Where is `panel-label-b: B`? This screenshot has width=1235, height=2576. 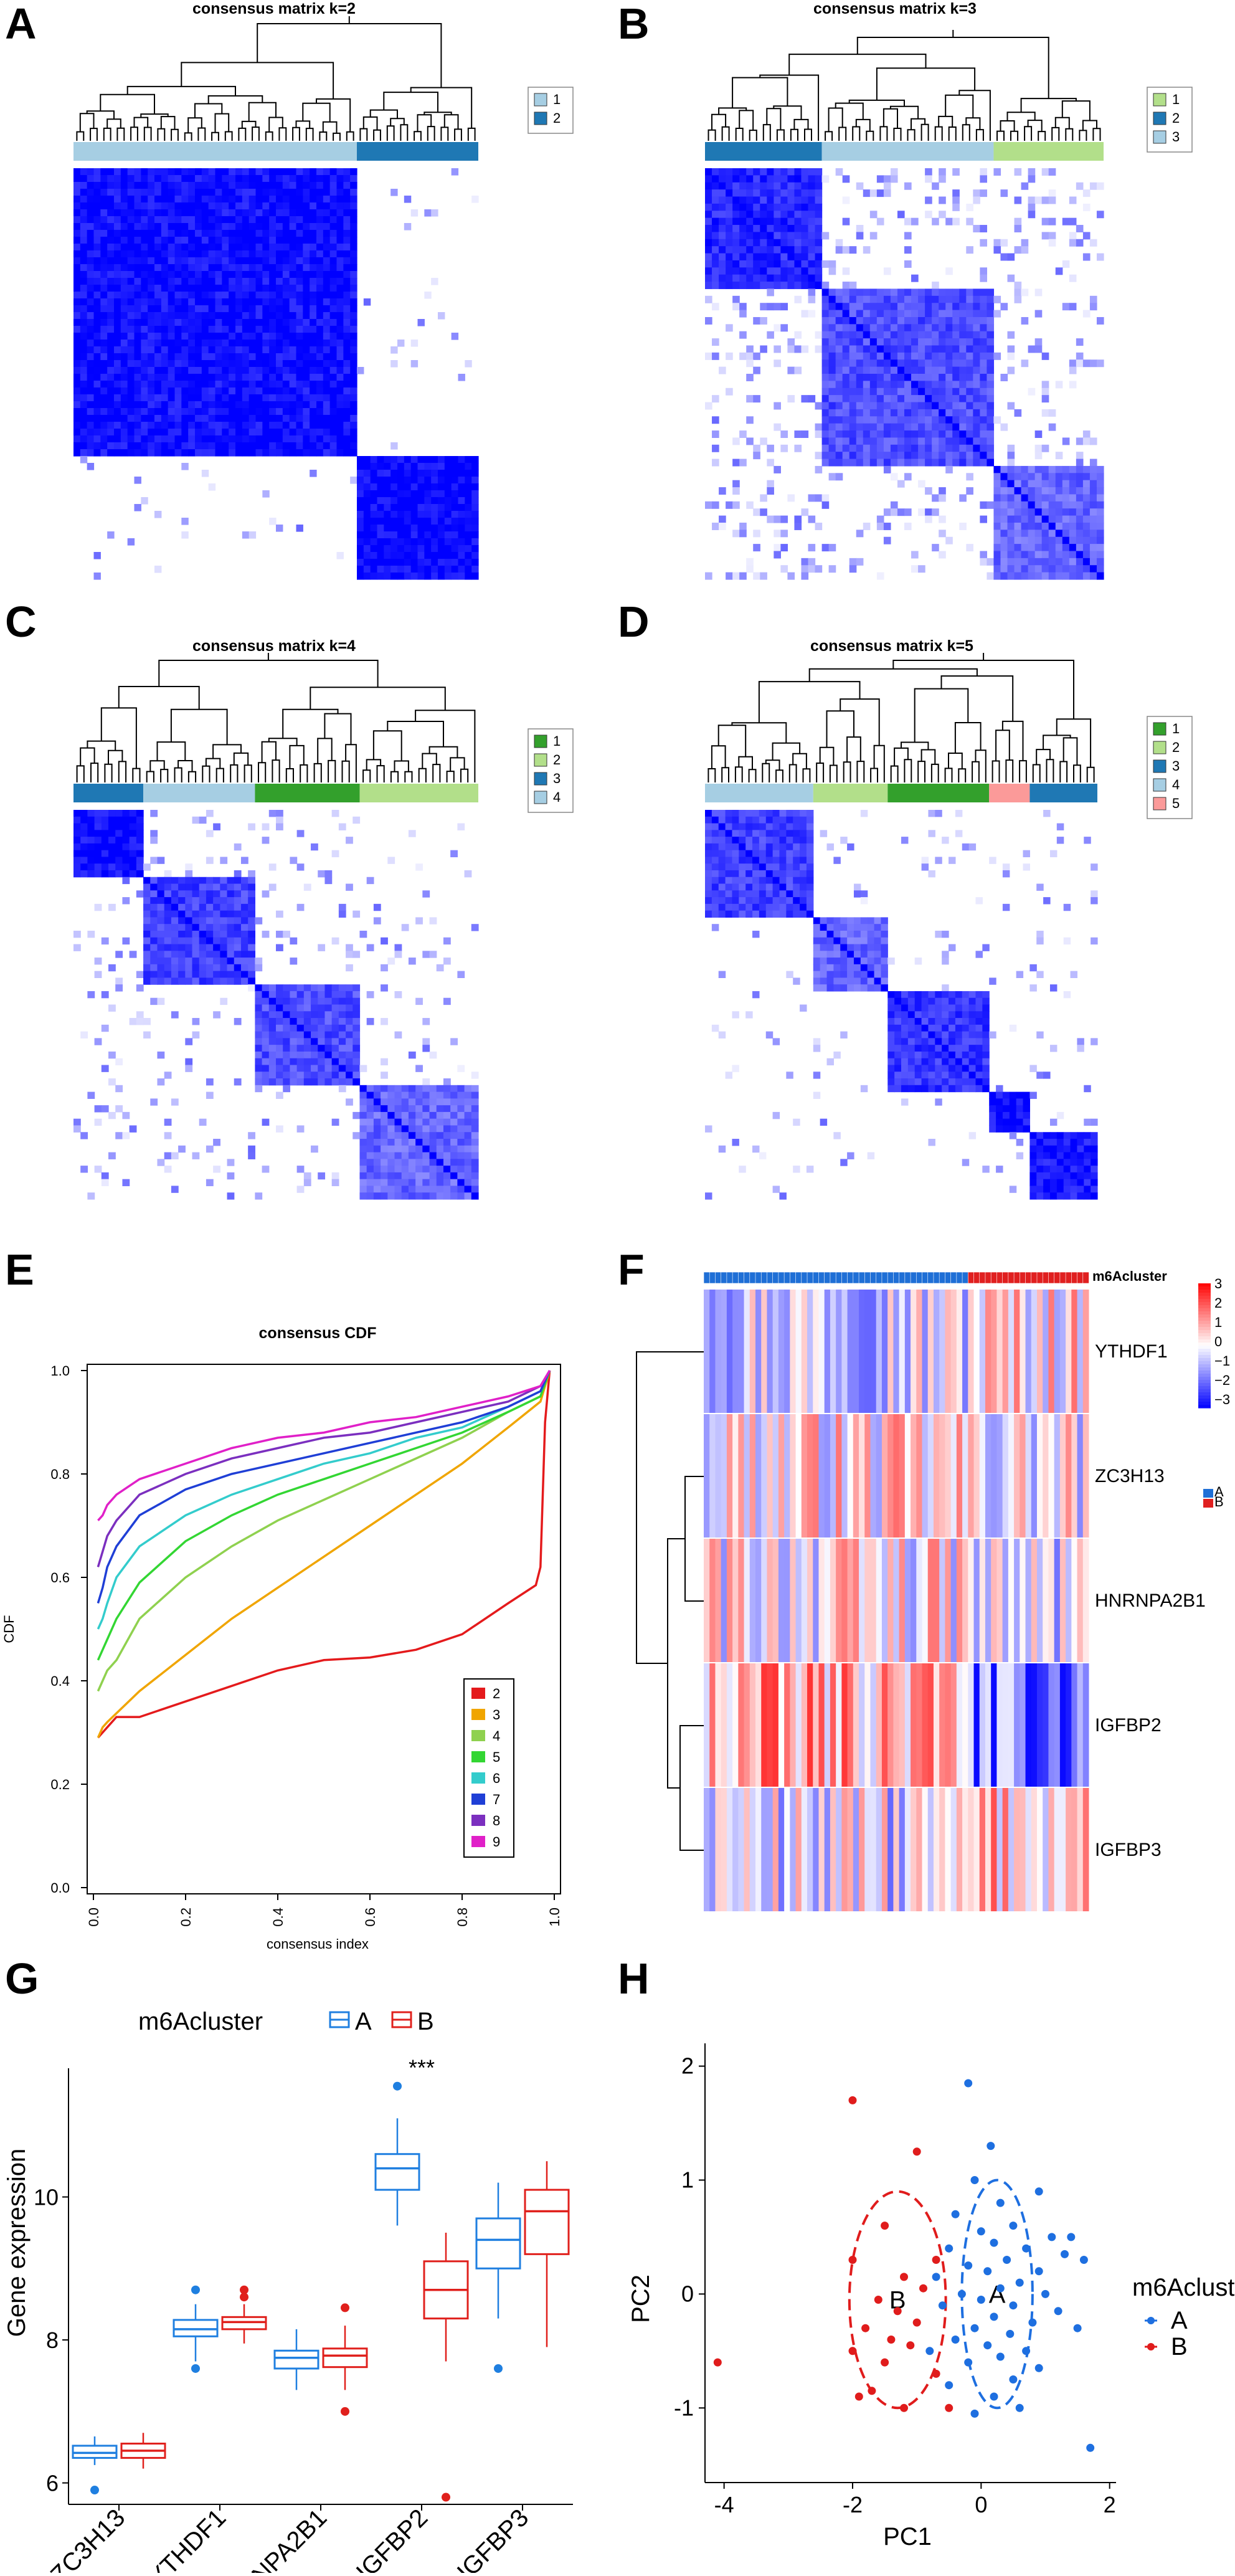
panel-label-b: B is located at coordinates (634, 24).